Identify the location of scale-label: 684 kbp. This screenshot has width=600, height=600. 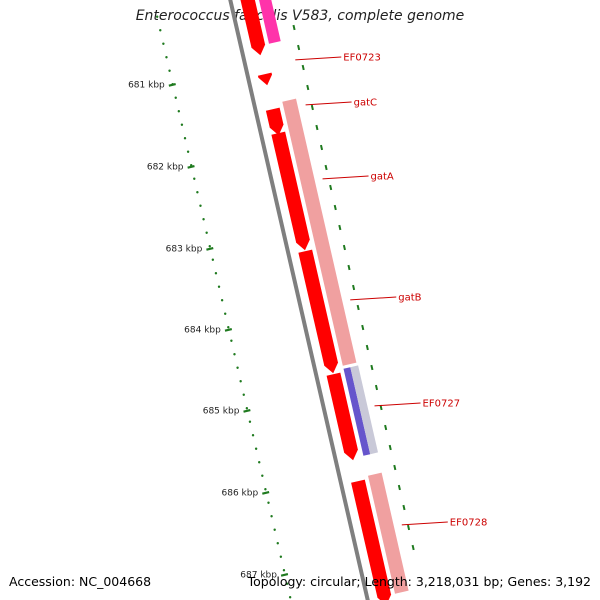
(202, 331).